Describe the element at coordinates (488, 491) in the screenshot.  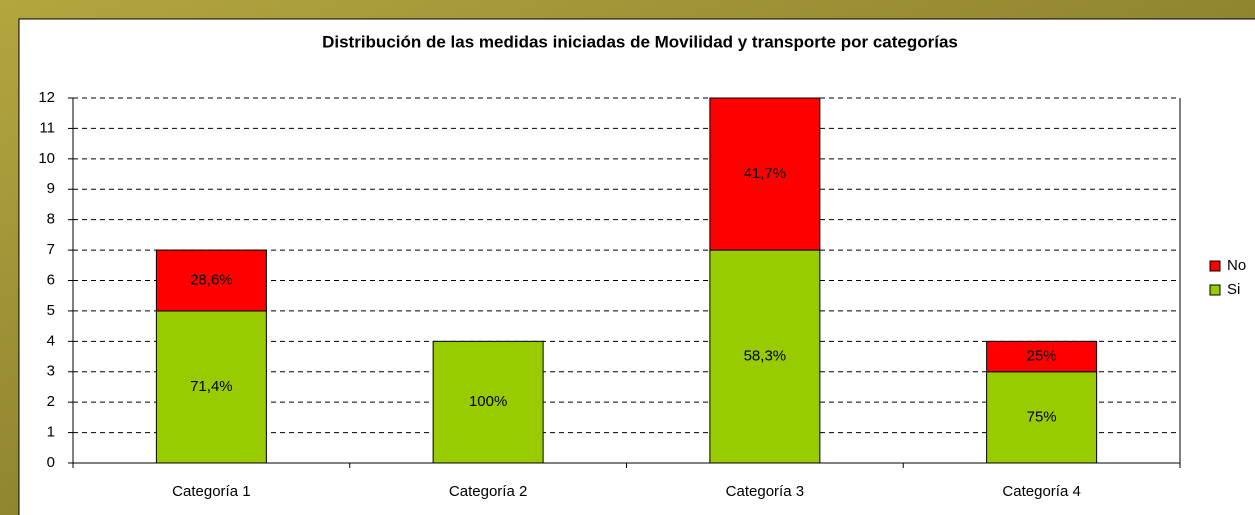
I see `x-tick-label: Categoría 2` at that location.